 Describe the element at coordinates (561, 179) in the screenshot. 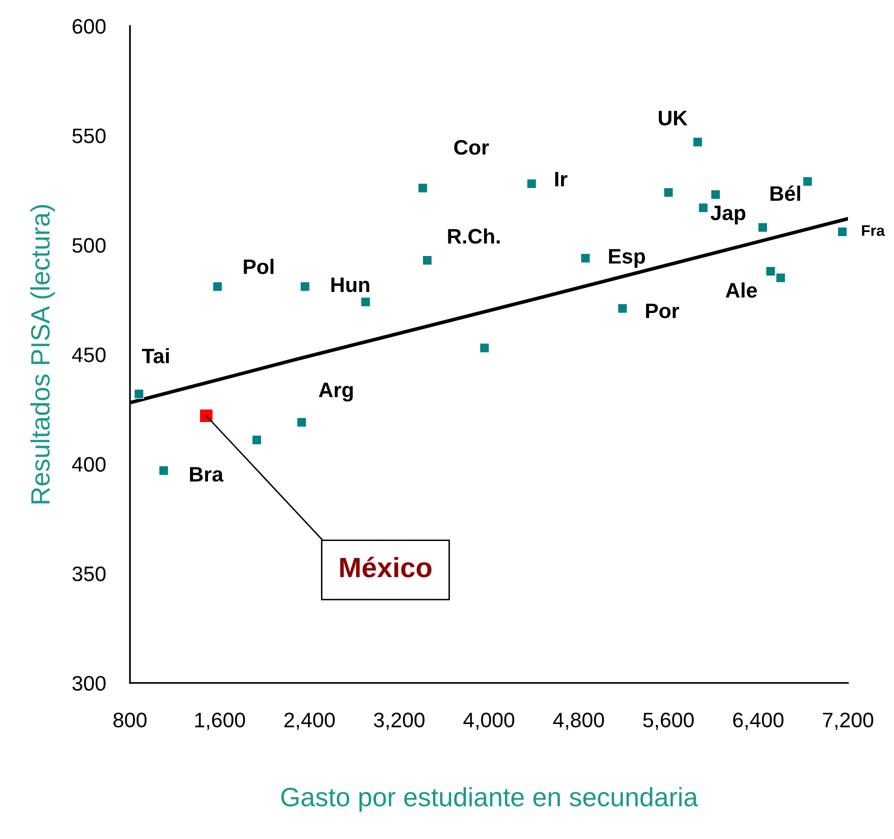

I see `annotation: Ir` at that location.